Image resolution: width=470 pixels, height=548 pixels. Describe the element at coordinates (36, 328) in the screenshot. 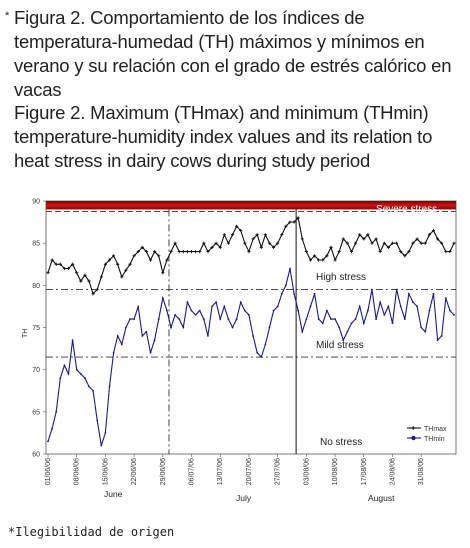

I see `y-tick-label: 75` at that location.